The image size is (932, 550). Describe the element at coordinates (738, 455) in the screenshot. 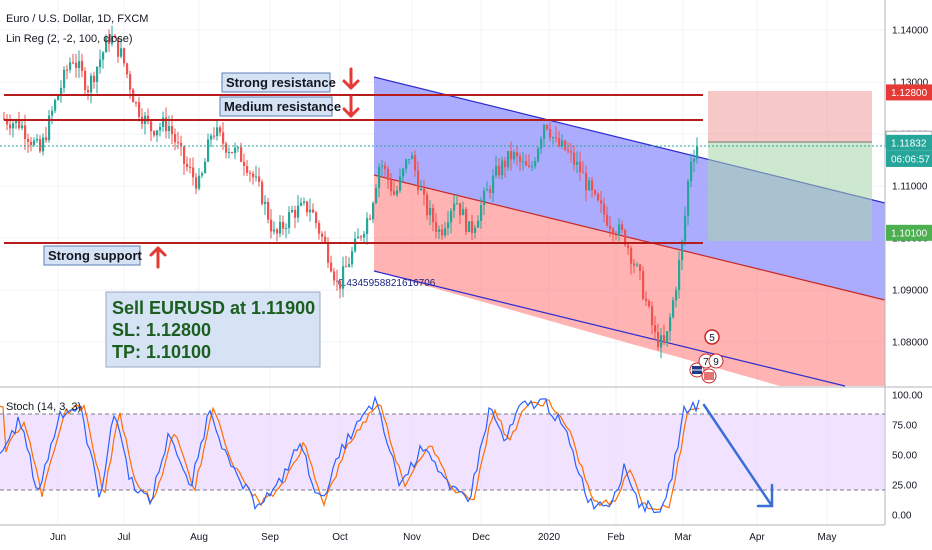

I see `projection-arrow` at that location.